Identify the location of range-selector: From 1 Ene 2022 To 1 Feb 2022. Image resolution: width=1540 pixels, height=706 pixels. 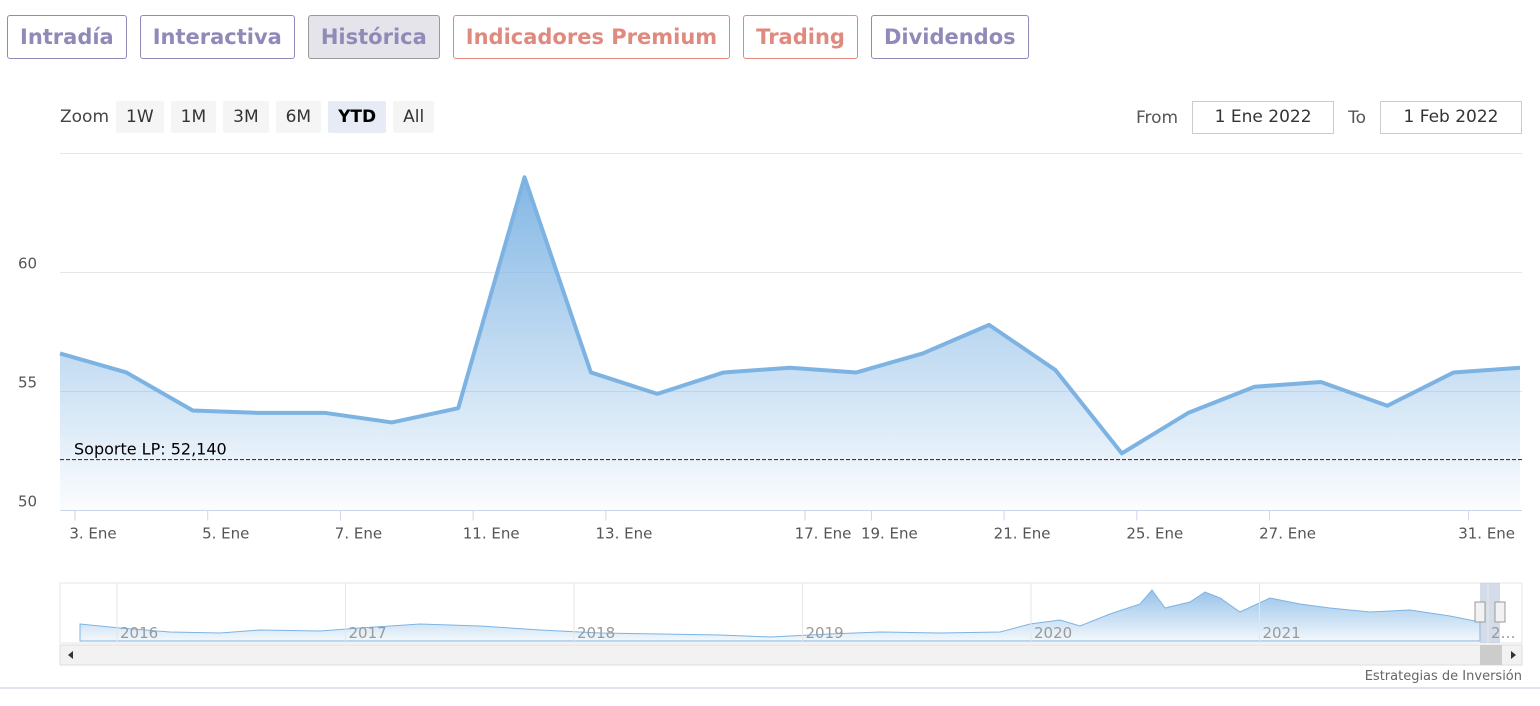
(1329, 117).